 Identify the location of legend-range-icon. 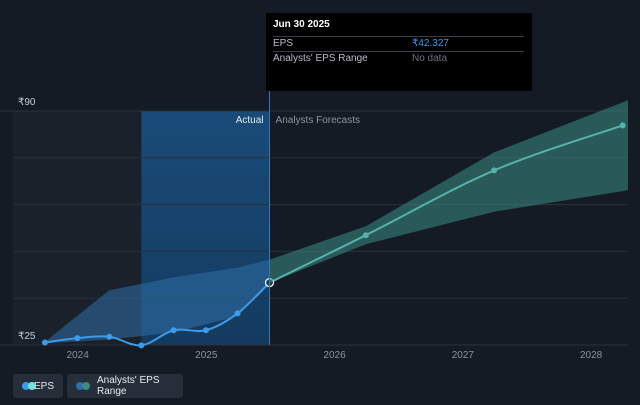
(83, 386).